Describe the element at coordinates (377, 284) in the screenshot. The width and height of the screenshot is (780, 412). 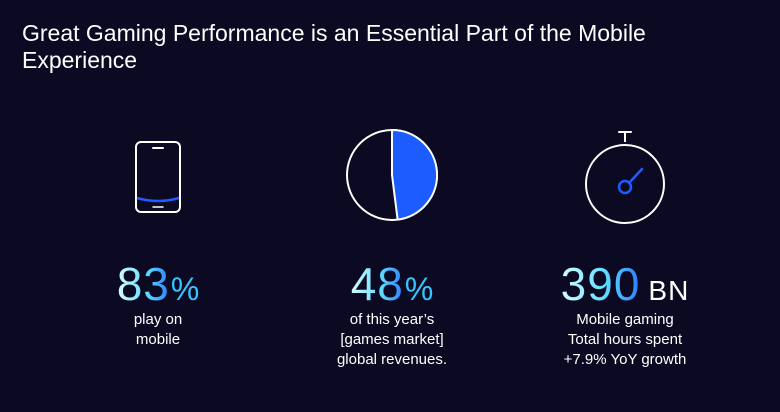
I see `stat-number: 48` at that location.